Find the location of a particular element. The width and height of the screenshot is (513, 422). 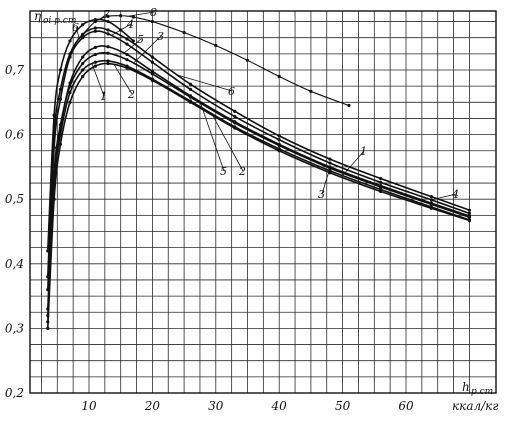

series-label-7: 7 is located at coordinates (106, 14).